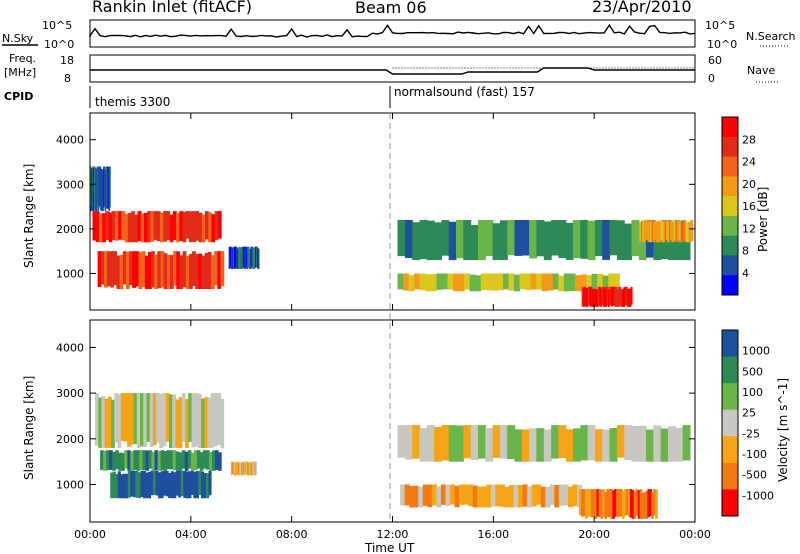 The image size is (800, 554). I want to click on velocity-ylabel: Slant Range [km], so click(29, 428).